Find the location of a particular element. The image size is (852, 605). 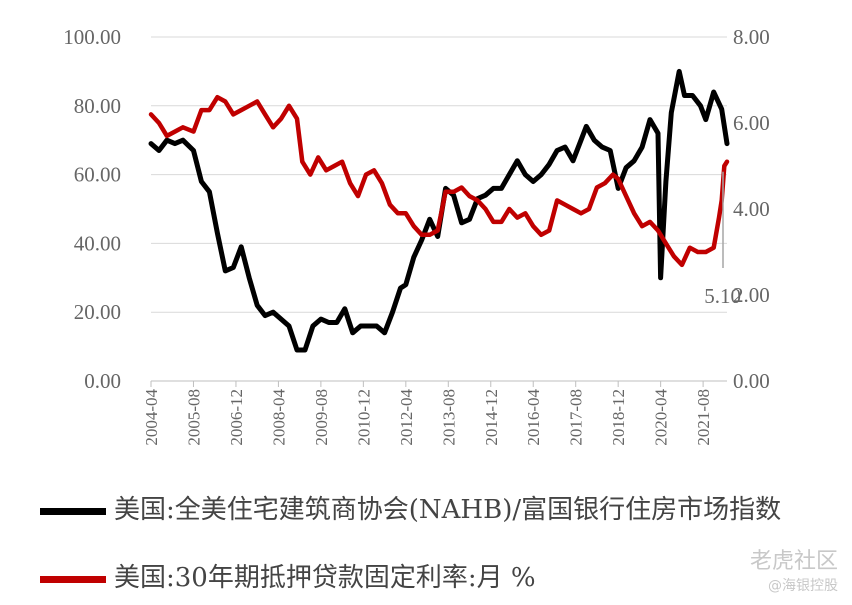

right-tick-label: 8.00 is located at coordinates (751, 37).